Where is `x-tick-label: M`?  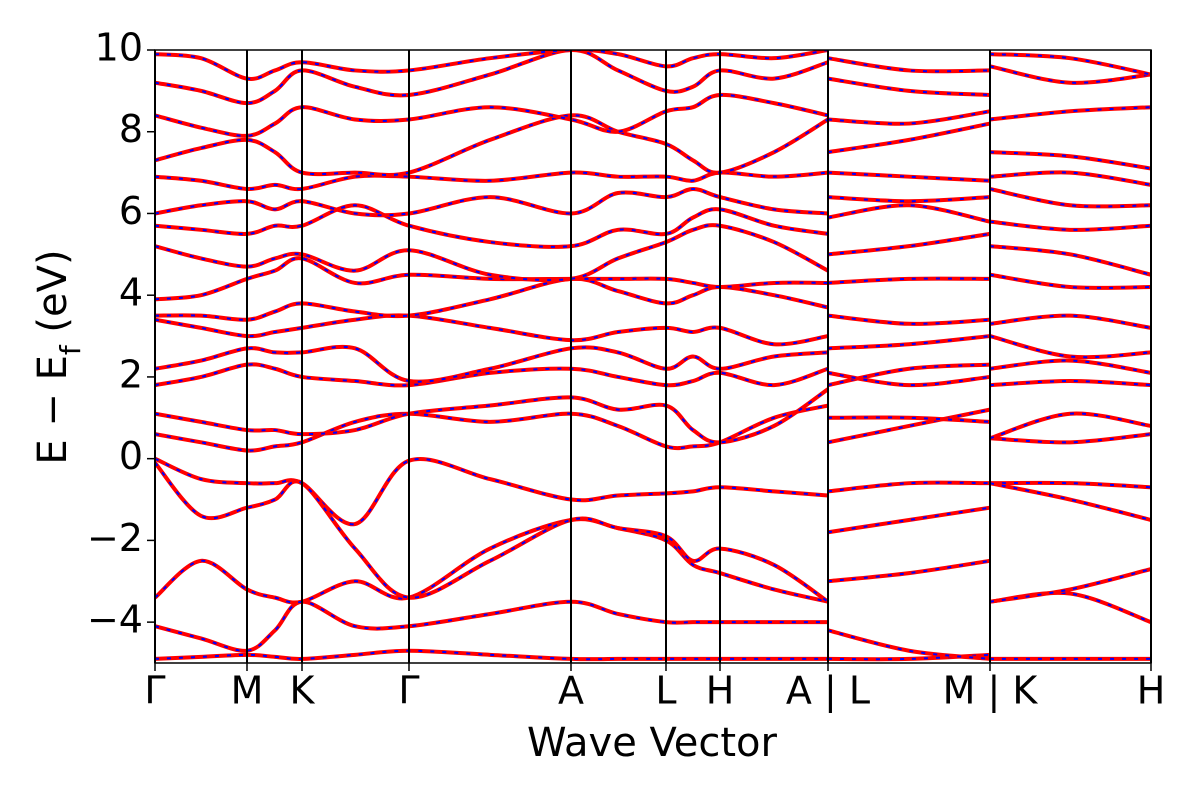 x-tick-label: M is located at coordinates (247, 691).